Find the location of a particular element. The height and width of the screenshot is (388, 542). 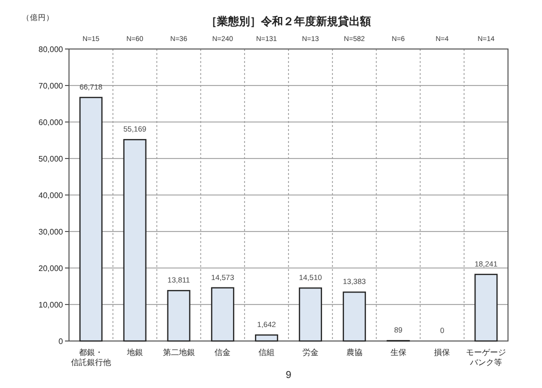

y-tick-label: 40,000 is located at coordinates (51, 195).